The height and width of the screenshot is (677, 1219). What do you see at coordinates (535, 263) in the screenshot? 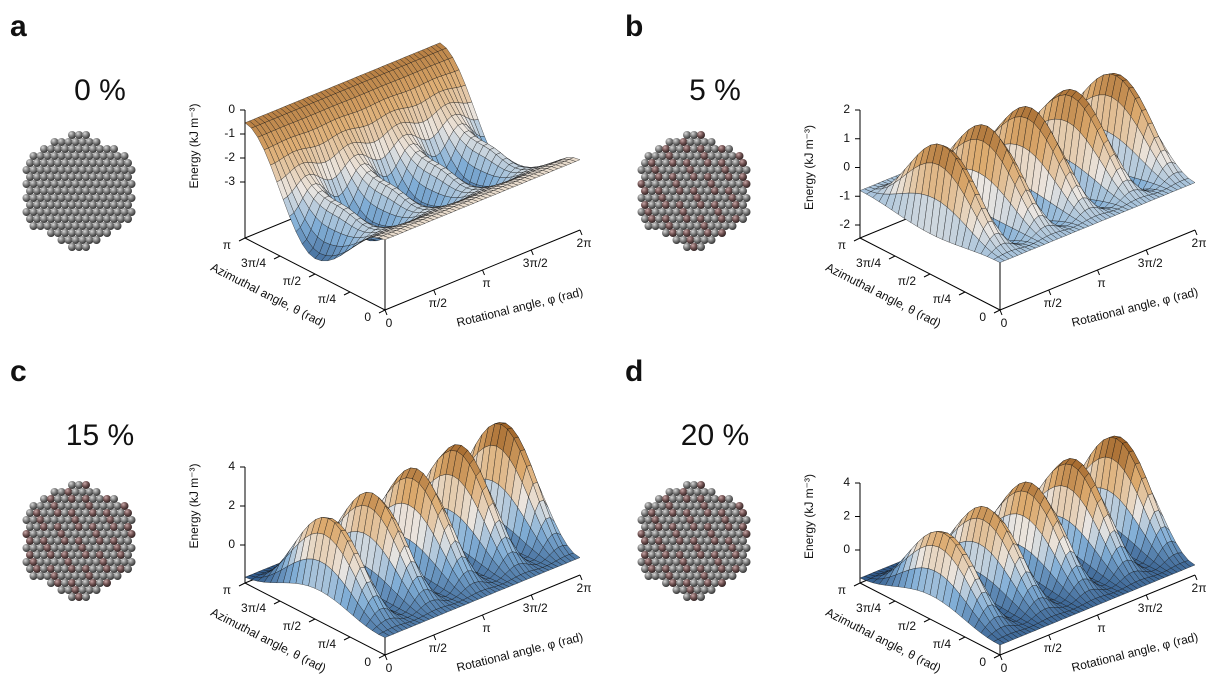
I see `phi-tick-label: 3π/2` at bounding box center [535, 263].